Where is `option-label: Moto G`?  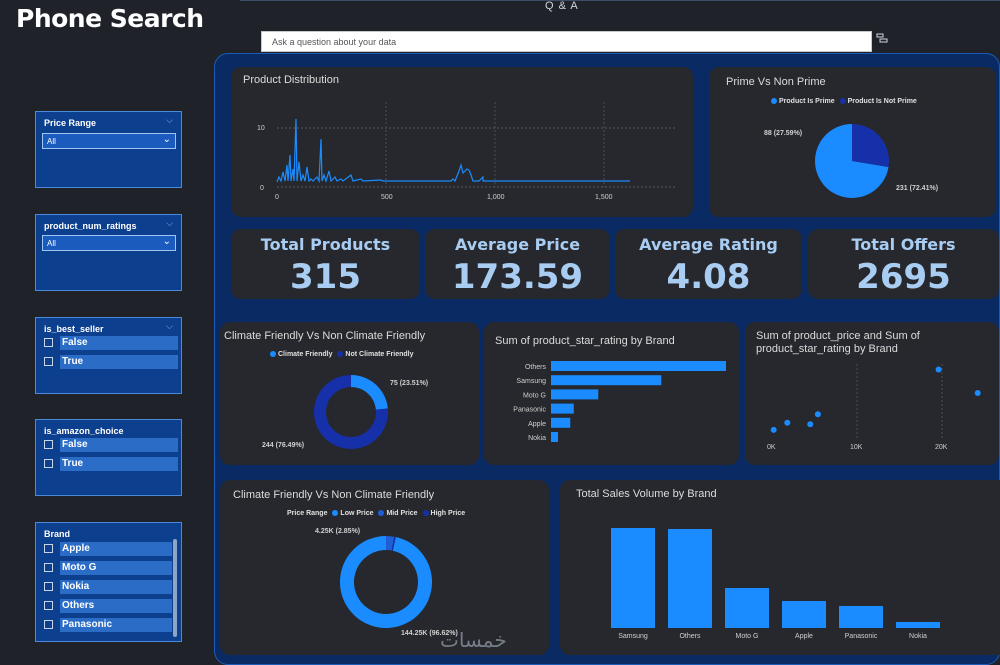
option-label: Moto G is located at coordinates (116, 568).